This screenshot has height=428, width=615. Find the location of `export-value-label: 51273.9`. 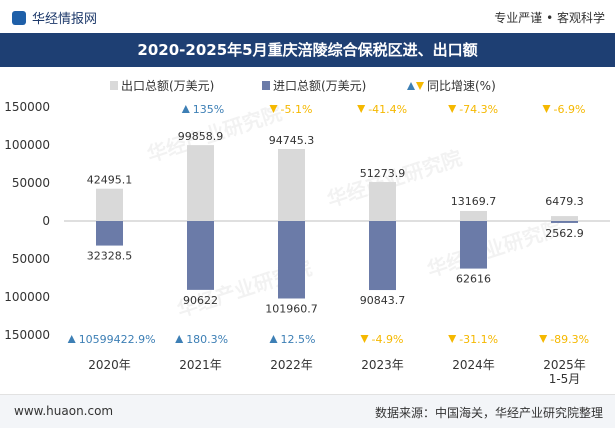

export-value-label: 51273.9 is located at coordinates (383, 173).